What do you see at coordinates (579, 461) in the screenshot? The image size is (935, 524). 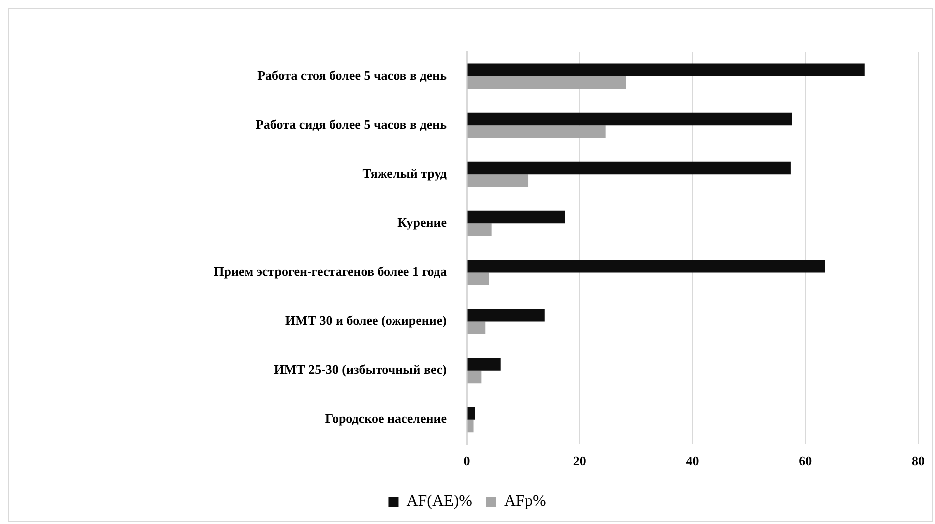 I see `x-tick-label: 20` at bounding box center [579, 461].